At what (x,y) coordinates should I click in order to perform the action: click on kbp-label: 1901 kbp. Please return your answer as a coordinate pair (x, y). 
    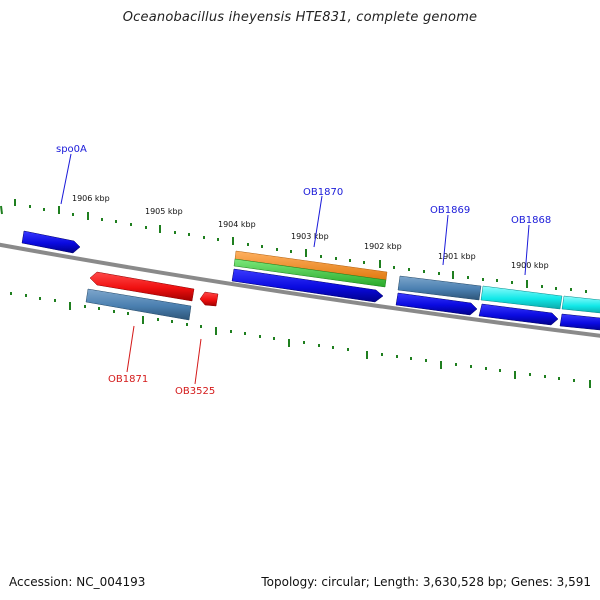
    Looking at the image, I should click on (457, 256).